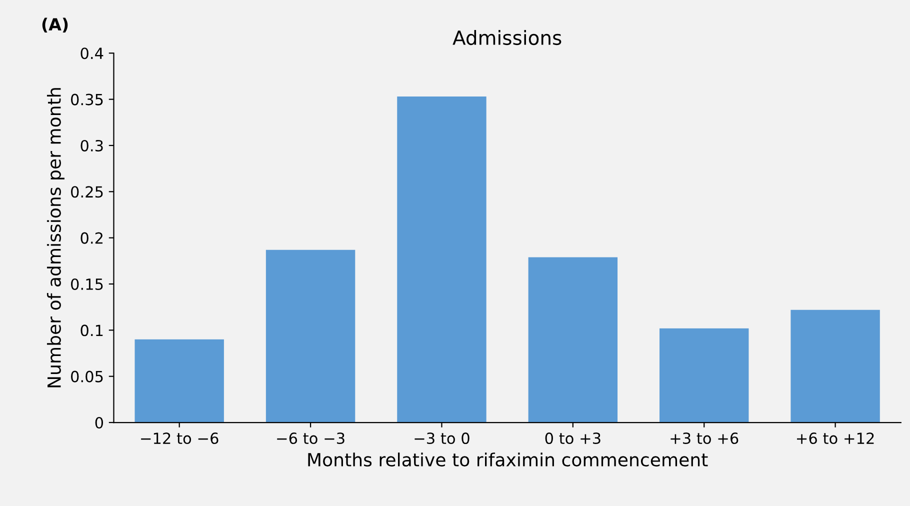 Image resolution: width=910 pixels, height=506 pixels. I want to click on y-tick-label: 0.2, so click(91, 238).